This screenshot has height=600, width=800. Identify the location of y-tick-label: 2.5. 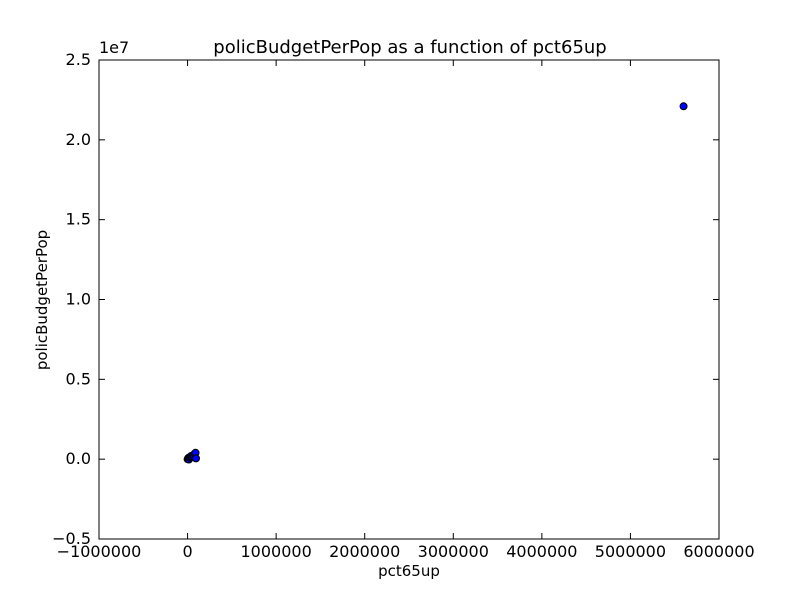
(78, 59).